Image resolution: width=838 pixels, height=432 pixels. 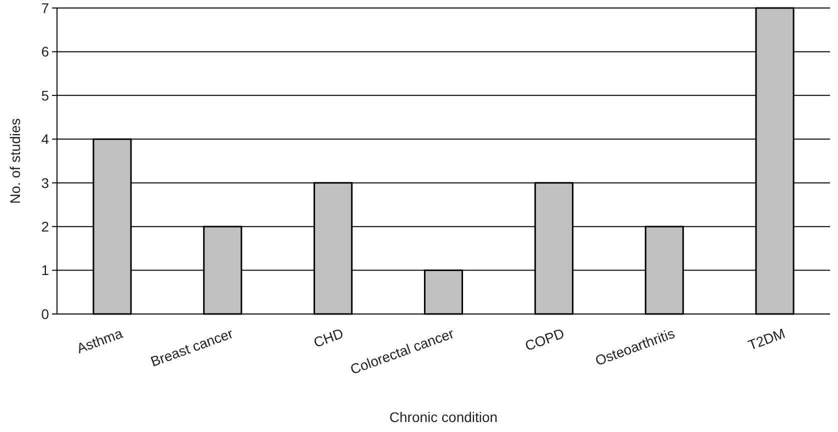 I want to click on y-tick-label: 5, so click(x=45, y=95).